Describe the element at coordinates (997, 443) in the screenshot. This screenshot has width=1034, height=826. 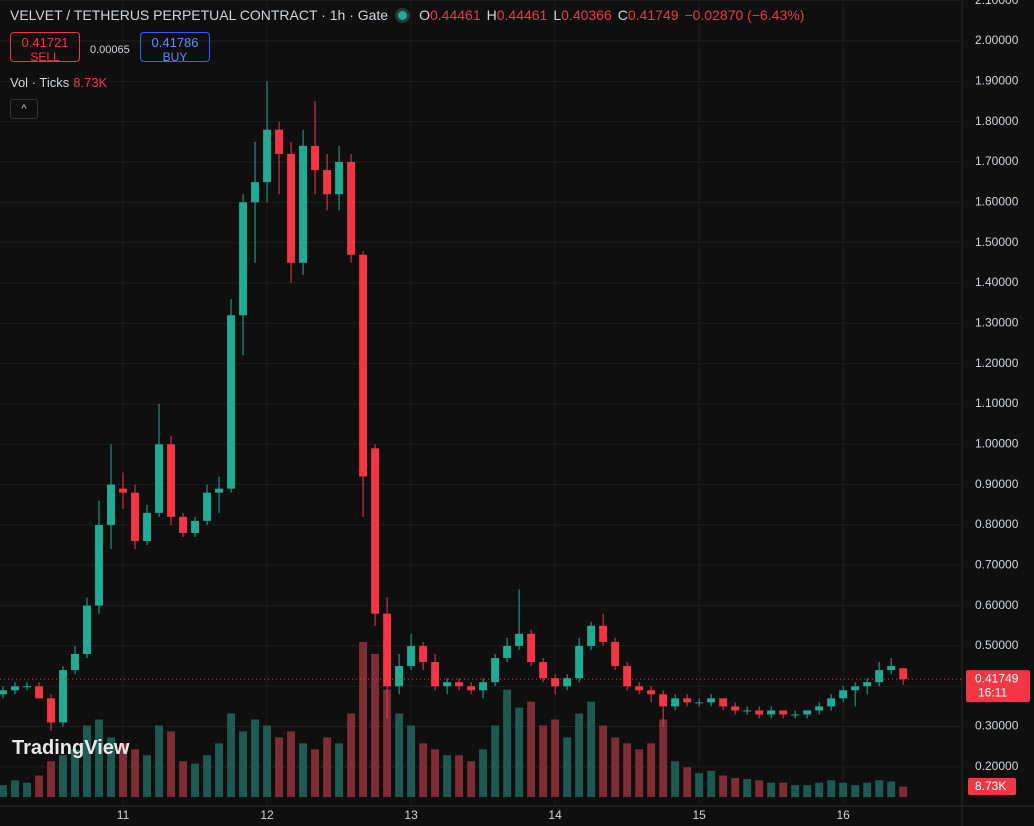
I see `y-tick-label: 1.00000` at that location.